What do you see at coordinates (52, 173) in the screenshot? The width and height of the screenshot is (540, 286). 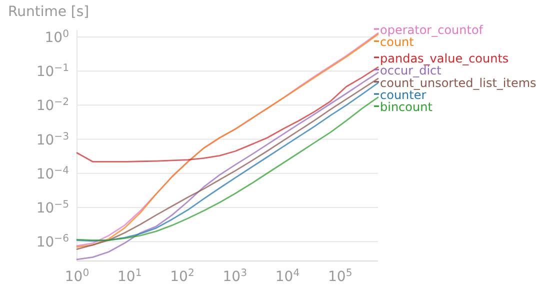 I see `y-tick-label: 10$^{−4}$` at bounding box center [52, 173].